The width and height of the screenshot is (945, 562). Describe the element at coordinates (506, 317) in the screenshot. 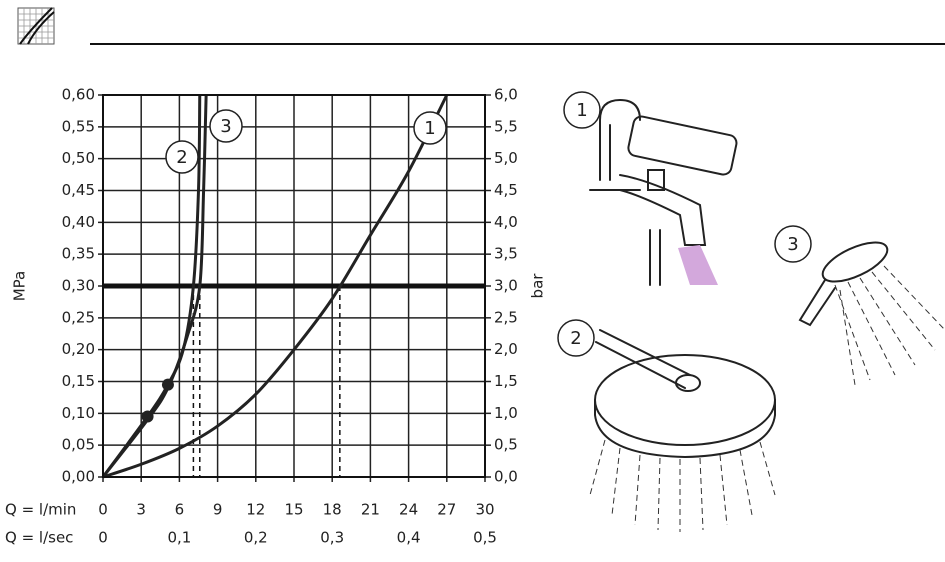

I see `y2-tick-label: 2,5` at that location.